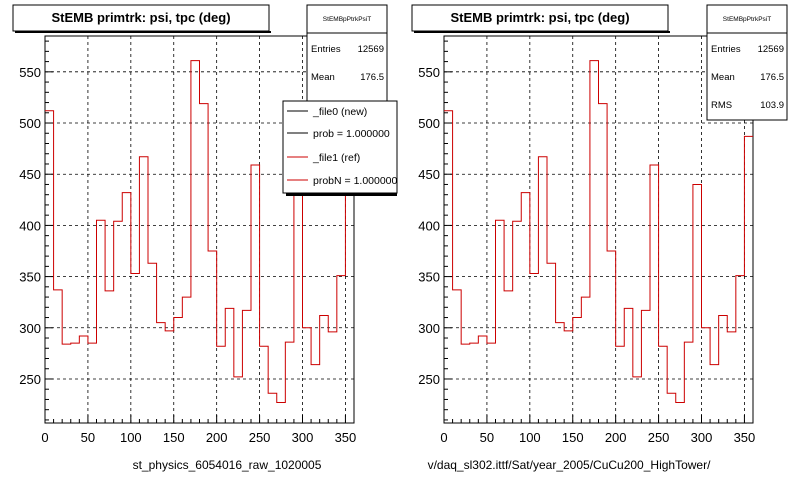 The image size is (800, 480). I want to click on left-xaxis-label: st_physics_6054016_raw_1020005, so click(227, 465).